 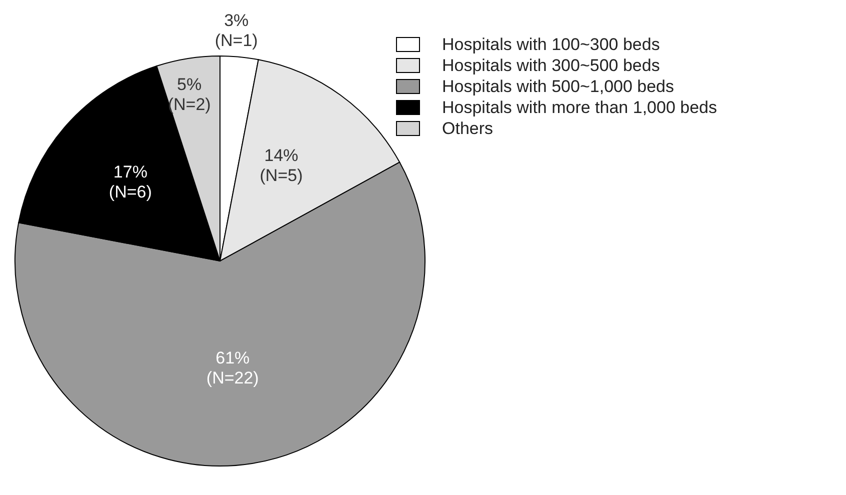 What do you see at coordinates (232, 367) in the screenshot?
I see `data-label: 61% (N=22)` at bounding box center [232, 367].